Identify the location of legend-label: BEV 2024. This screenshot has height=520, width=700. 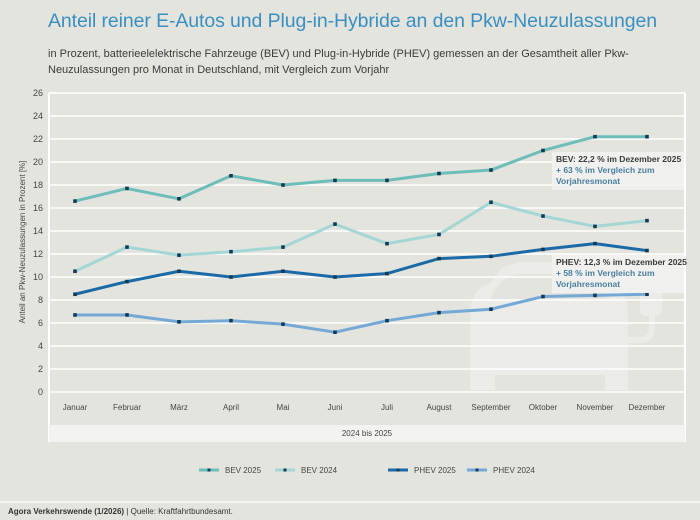
(319, 470).